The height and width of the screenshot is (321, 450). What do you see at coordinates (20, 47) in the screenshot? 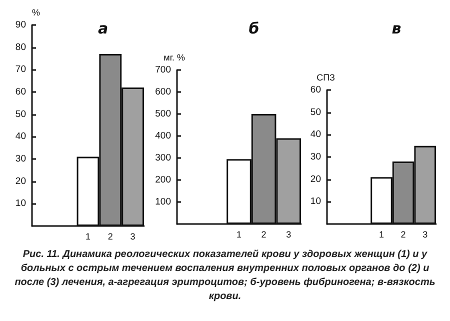
I see `y-tick-label: 80` at bounding box center [20, 47].